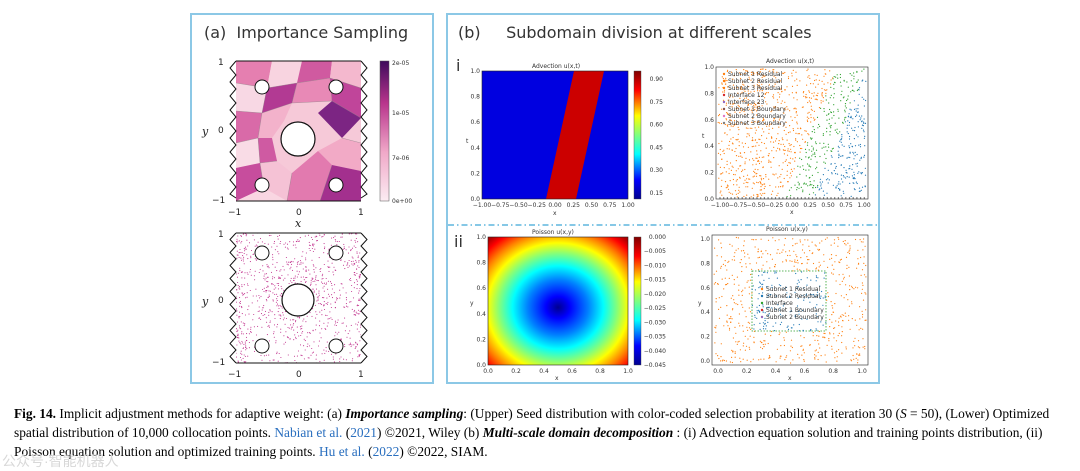  What do you see at coordinates (363, 433) in the screenshot?
I see `ref-nabian-year: 2021` at bounding box center [363, 433].